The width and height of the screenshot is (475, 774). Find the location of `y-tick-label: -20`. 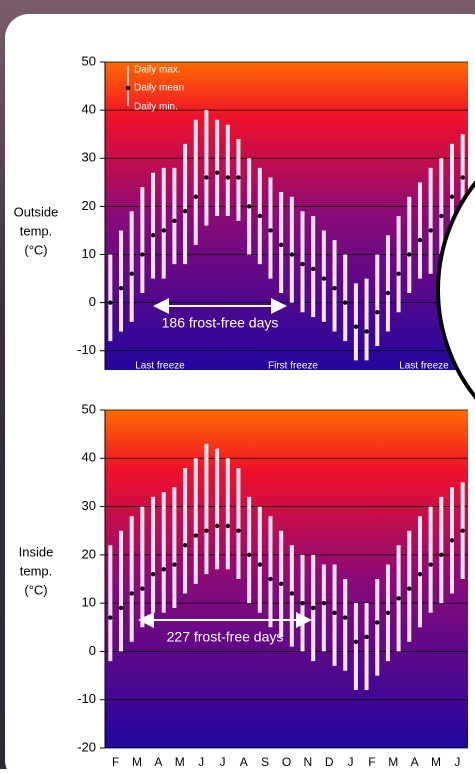

y-tick-label: -20 is located at coordinates (86, 746).